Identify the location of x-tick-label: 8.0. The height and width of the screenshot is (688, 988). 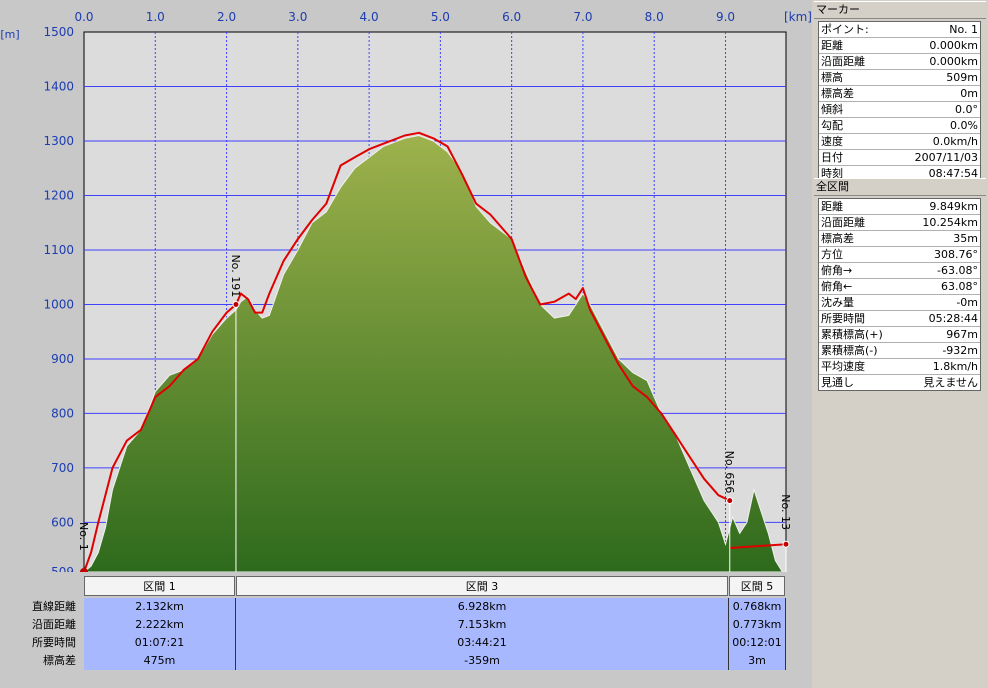
(654, 17).